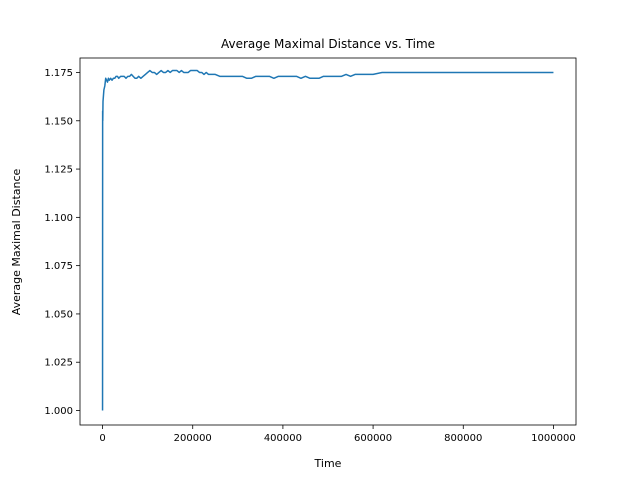 The image size is (640, 480). What do you see at coordinates (58, 411) in the screenshot?
I see `y-tick-label: 1.000` at bounding box center [58, 411].